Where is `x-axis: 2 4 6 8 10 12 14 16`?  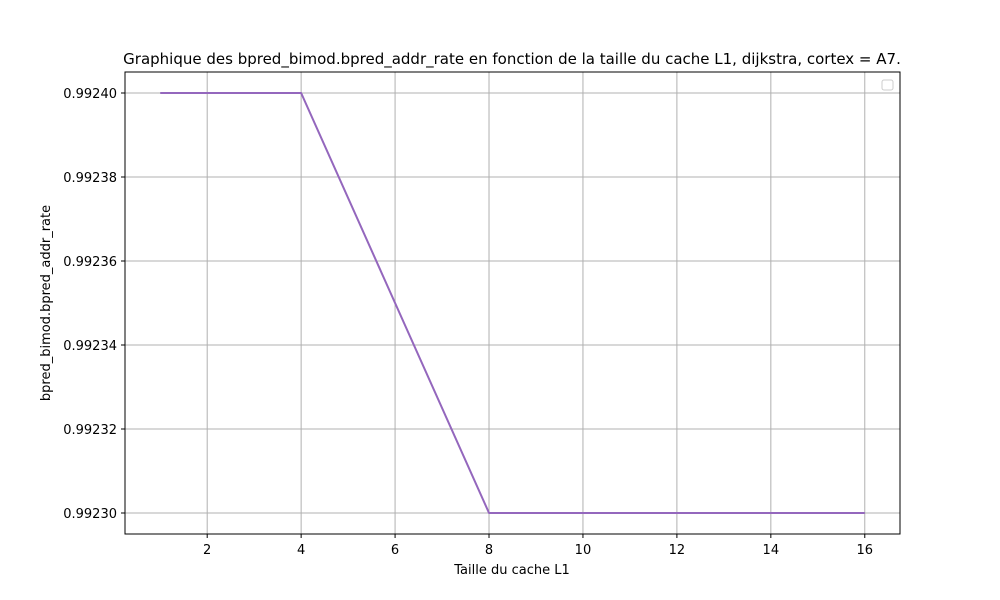 x-axis: 2 4 6 8 10 12 14 16 is located at coordinates (538, 546).